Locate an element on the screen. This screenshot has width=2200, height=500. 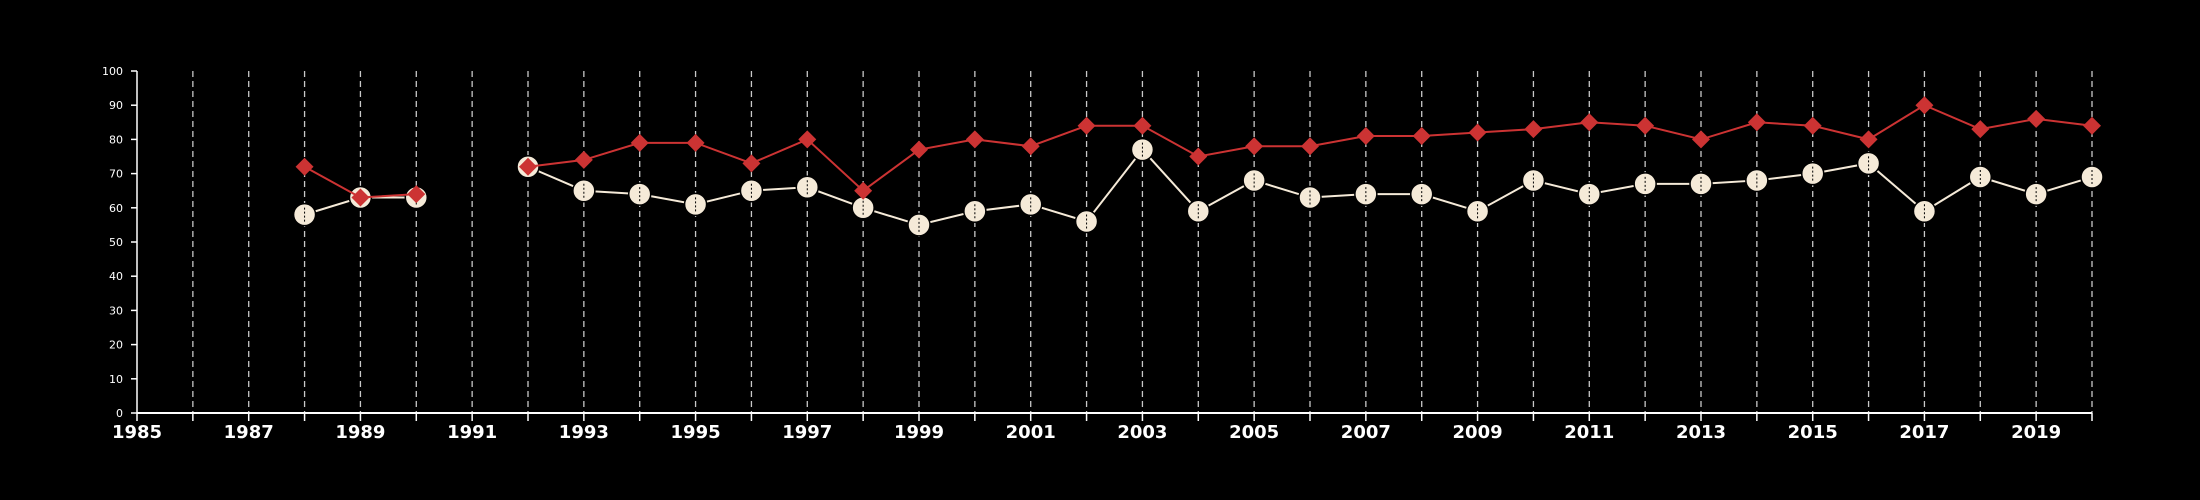
x-tick-label: 2015 is located at coordinates (1813, 432).